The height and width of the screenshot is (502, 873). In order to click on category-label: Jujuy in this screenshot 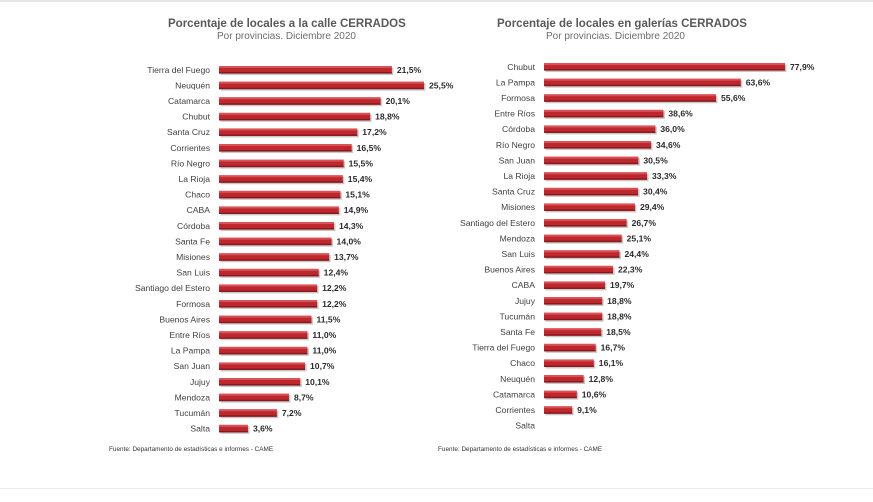, I will do `click(200, 382)`.